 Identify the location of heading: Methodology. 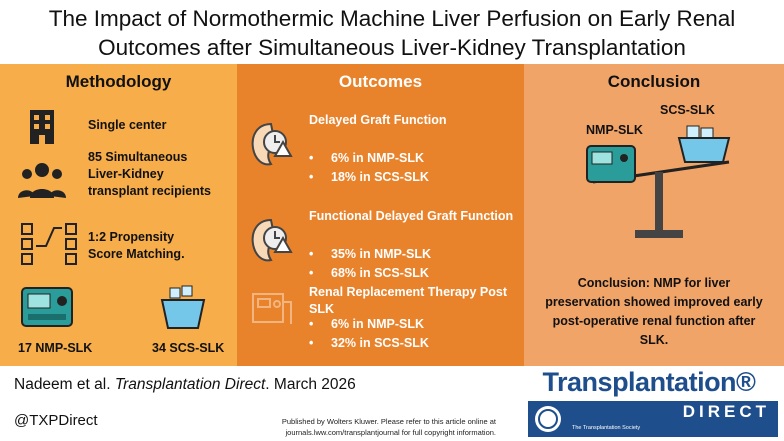
(118, 81).